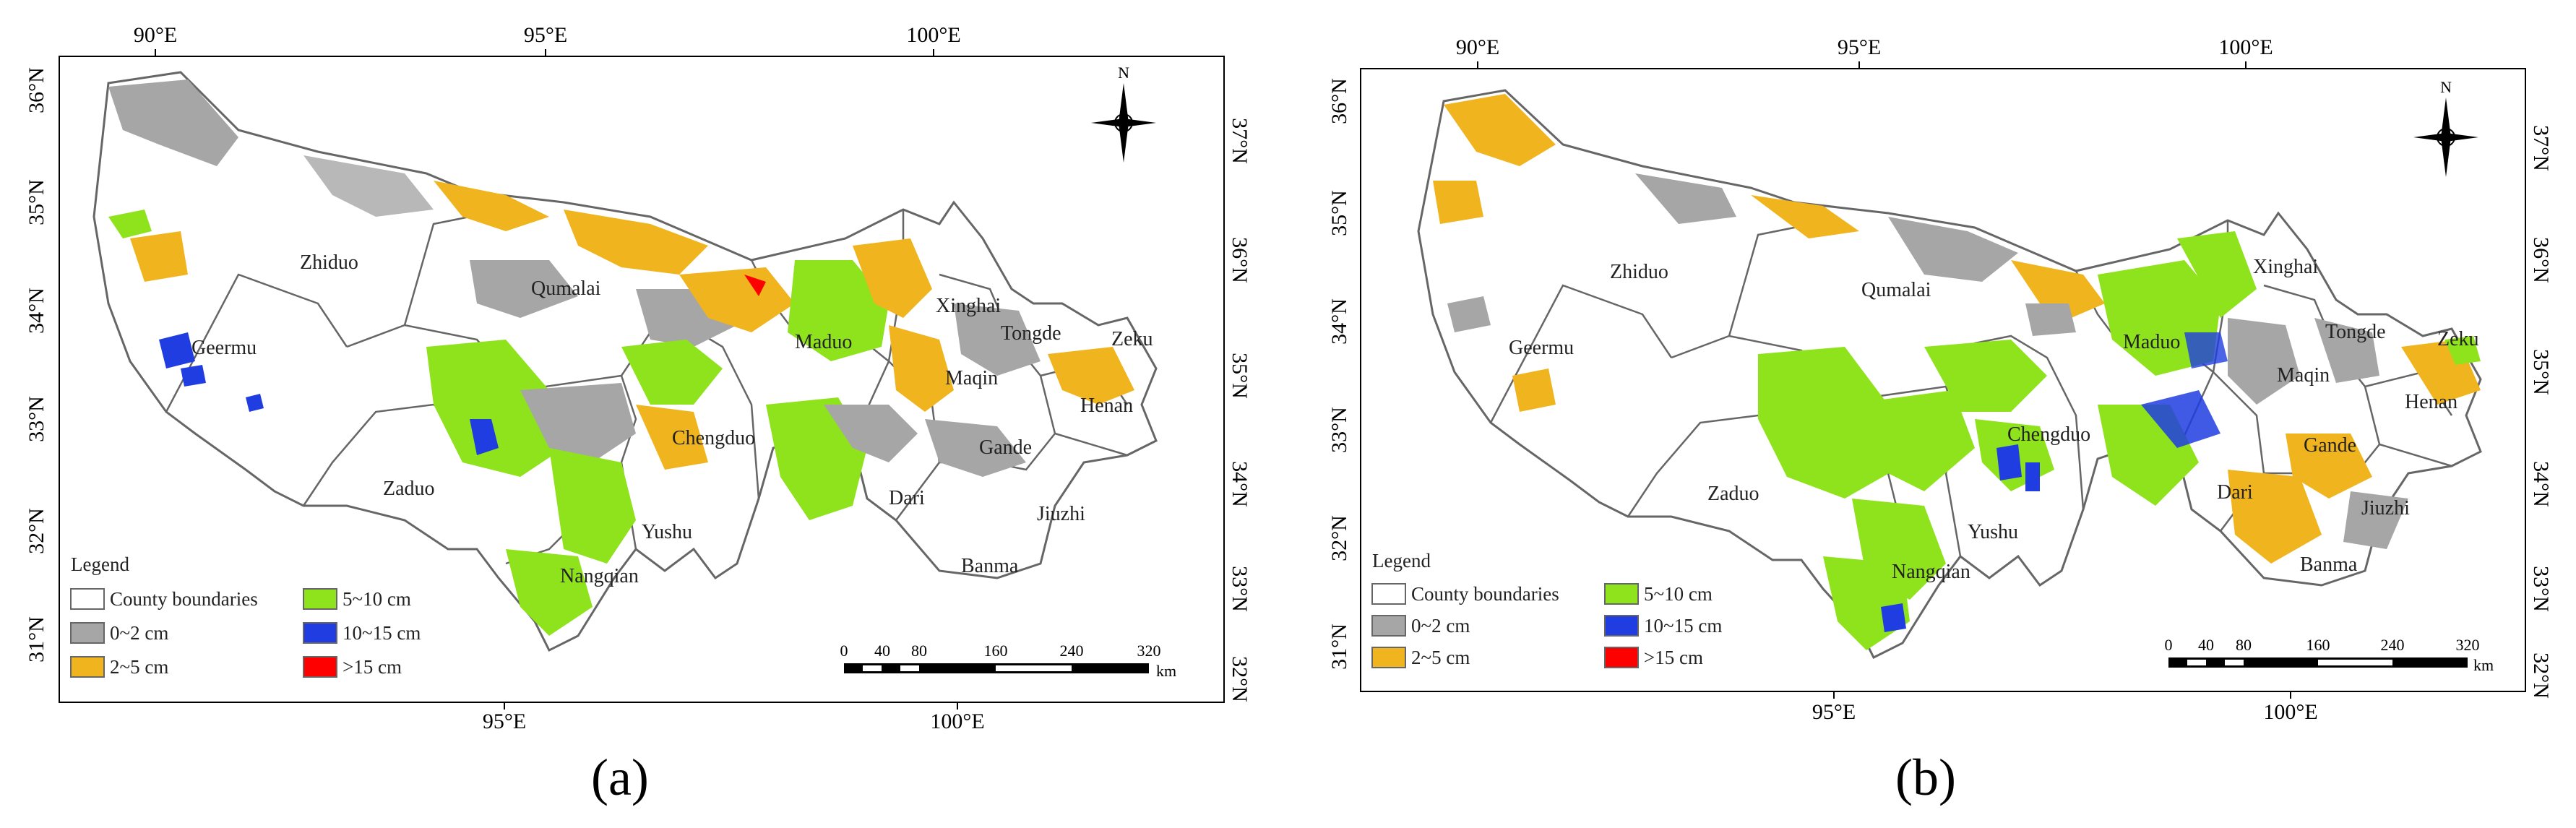 The height and width of the screenshot is (828, 2576). Describe the element at coordinates (382, 633) in the screenshot. I see `legend-label: 10~15 cm` at that location.